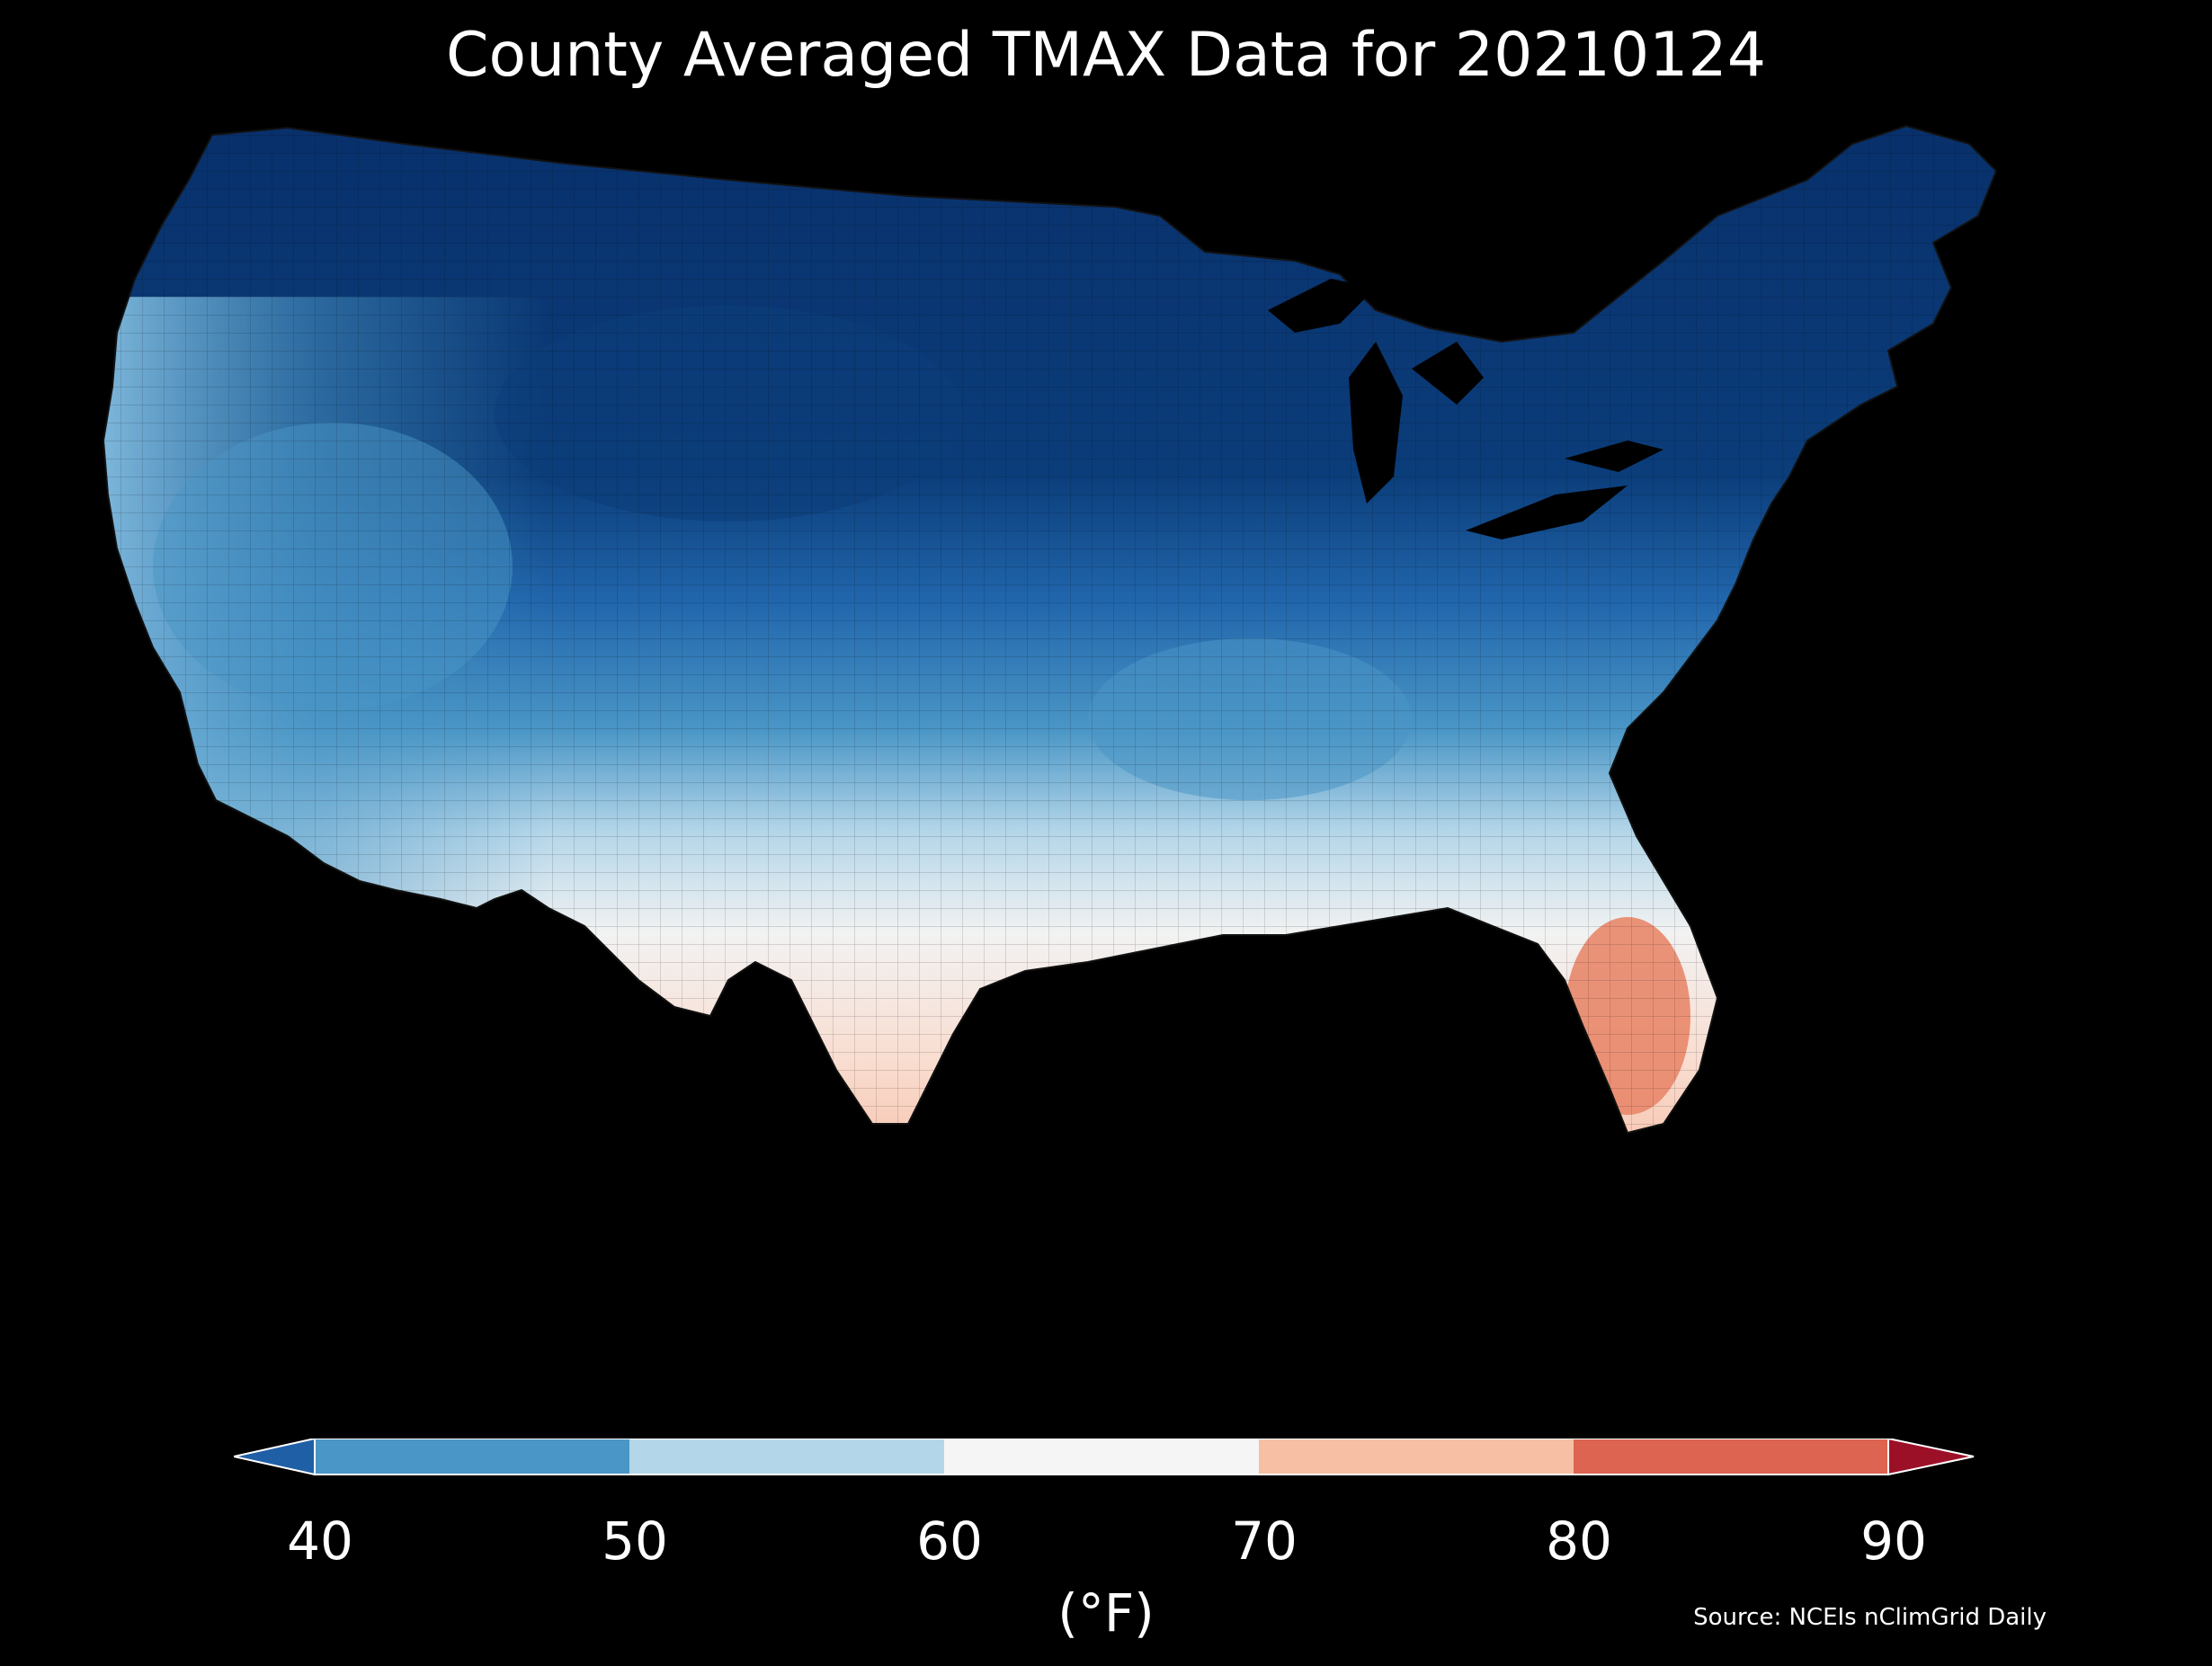  Describe the element at coordinates (320, 1541) in the screenshot. I see `colorbar-tick-40: 40` at that location.